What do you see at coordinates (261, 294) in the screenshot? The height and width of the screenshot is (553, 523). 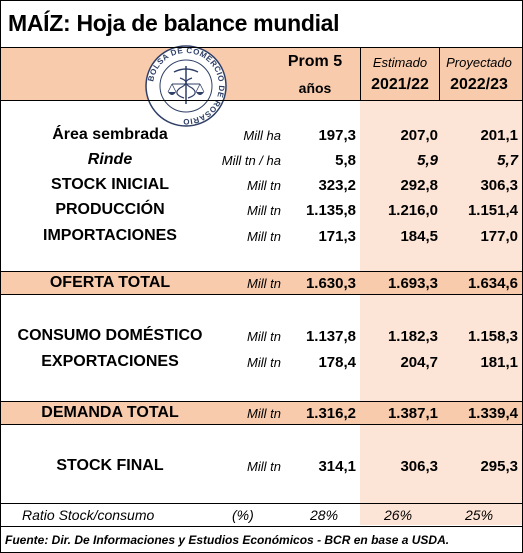 I see `rule-oferta-bottom` at bounding box center [261, 294].